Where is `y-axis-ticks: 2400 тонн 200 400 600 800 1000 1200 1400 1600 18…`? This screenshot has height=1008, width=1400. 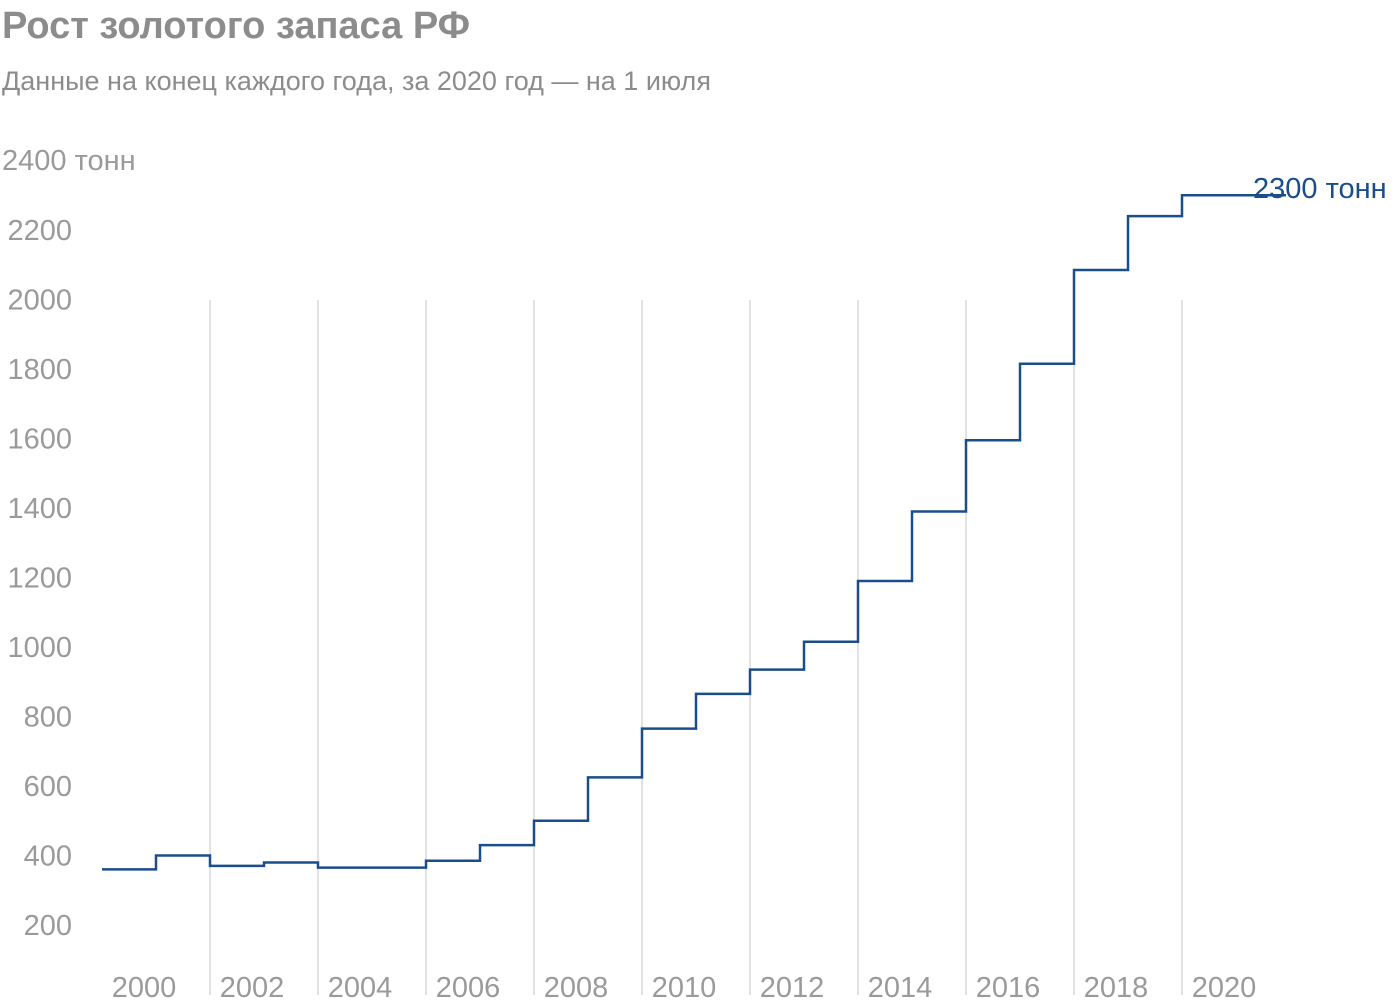 y-axis-ticks: 2400 тонн 200 400 600 800 1000 1200 1400 1600 18… is located at coordinates (69, 543).